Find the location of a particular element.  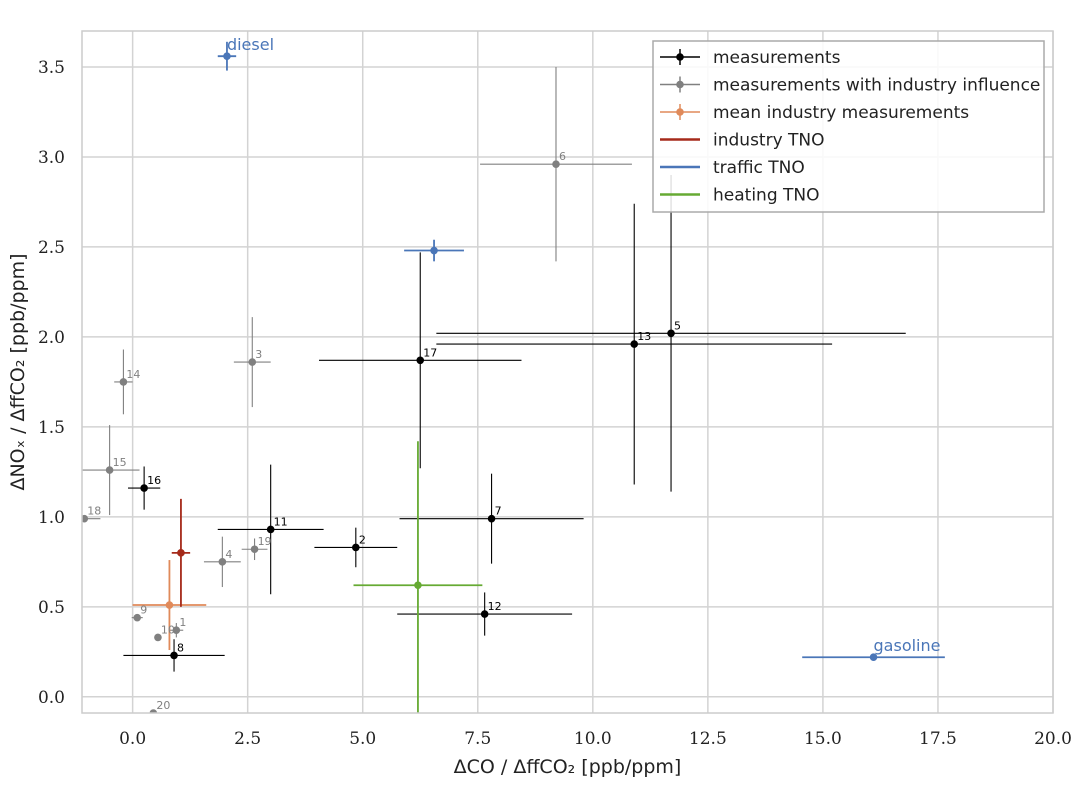

y-tick-label: 3.5 is located at coordinates (51, 68).